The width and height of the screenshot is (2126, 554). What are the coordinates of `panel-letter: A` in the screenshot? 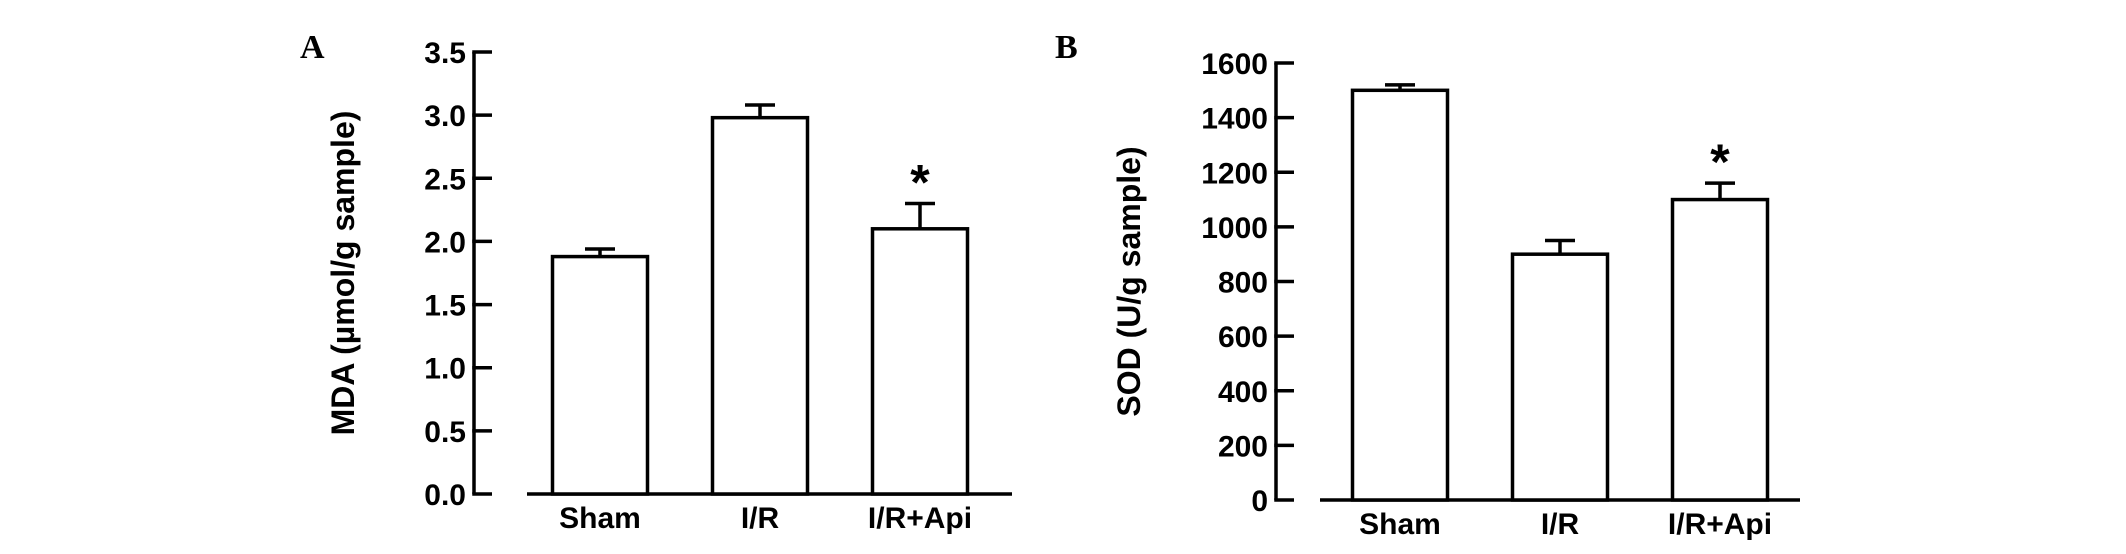 It's located at (312, 47).